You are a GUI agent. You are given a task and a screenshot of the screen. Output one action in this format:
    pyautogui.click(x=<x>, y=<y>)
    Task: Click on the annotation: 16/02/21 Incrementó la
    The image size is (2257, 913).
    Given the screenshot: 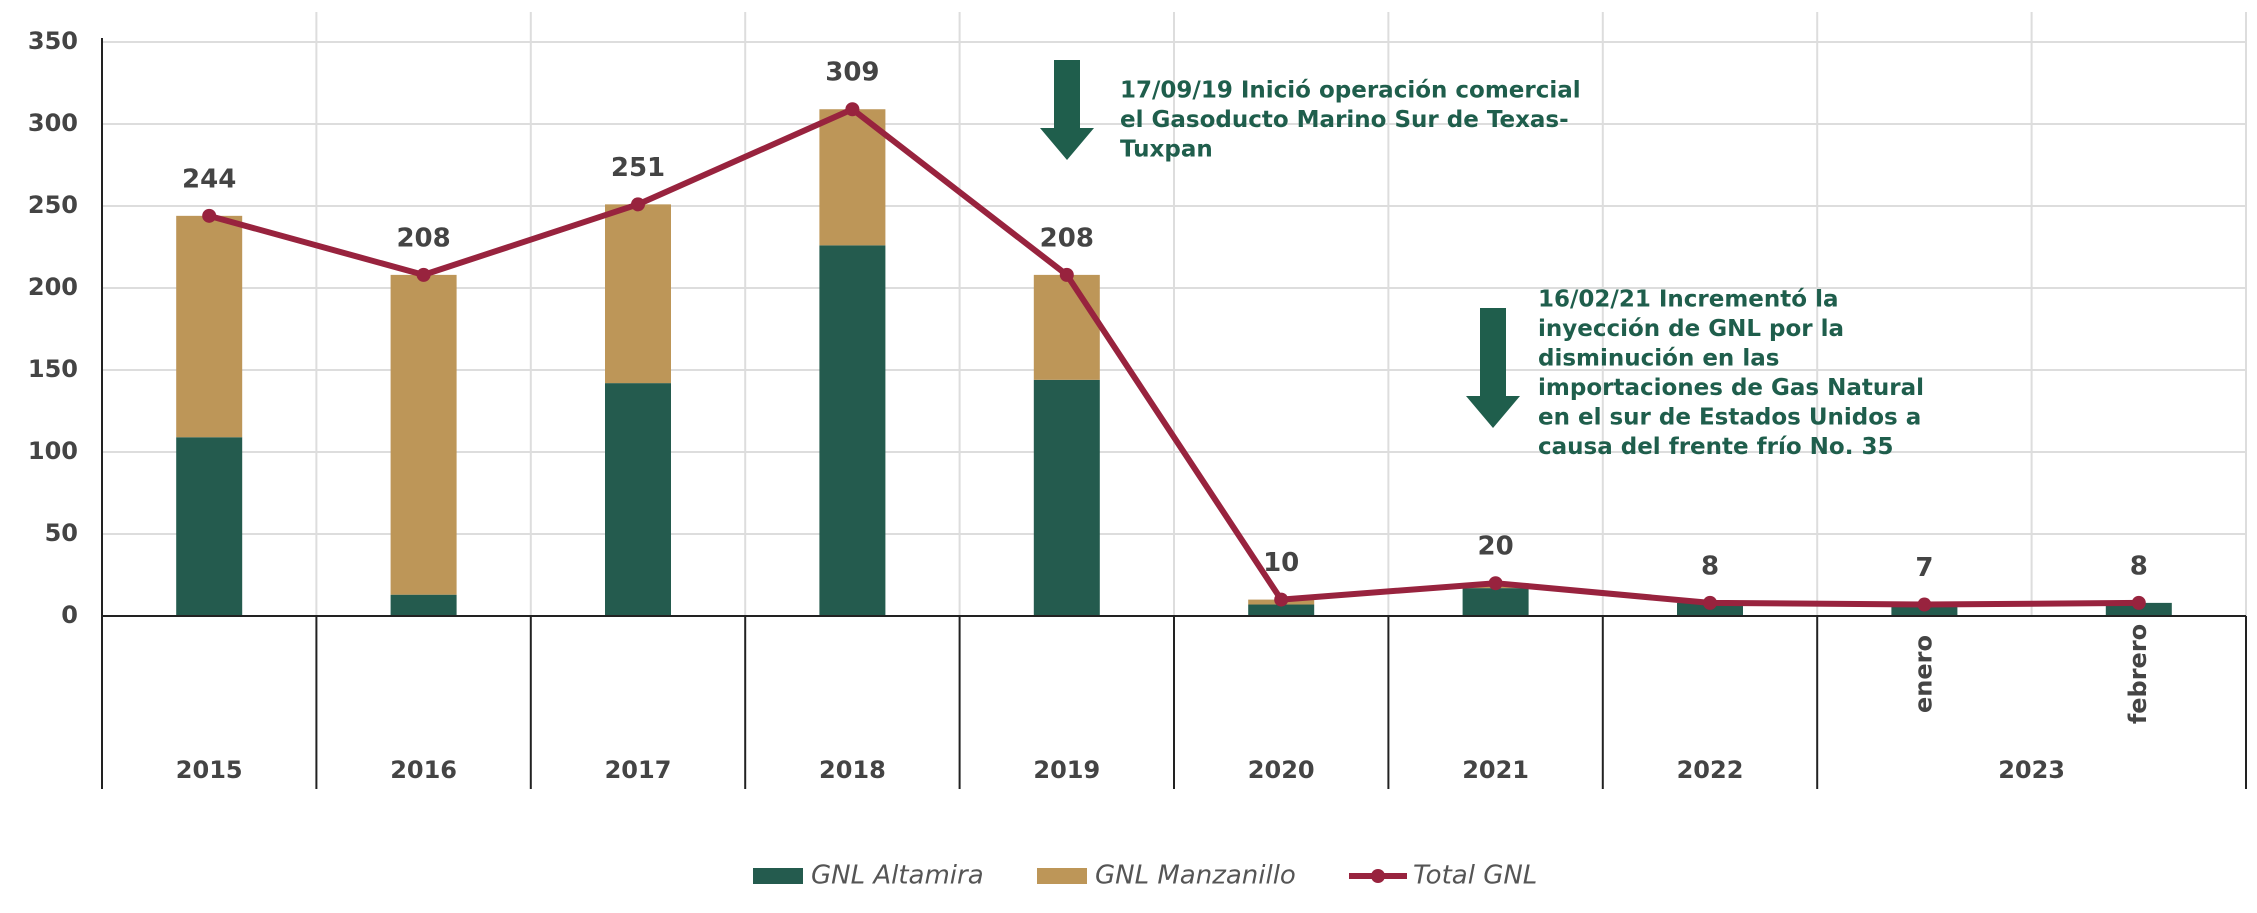 What is the action you would take?
    pyautogui.click(x=1688, y=300)
    